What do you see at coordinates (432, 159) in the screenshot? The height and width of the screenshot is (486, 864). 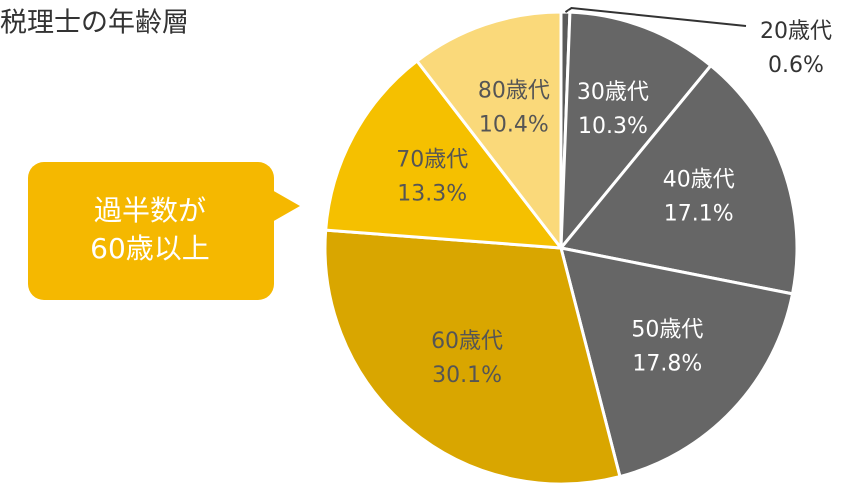 I see `slice-category: 70歳代` at bounding box center [432, 159].